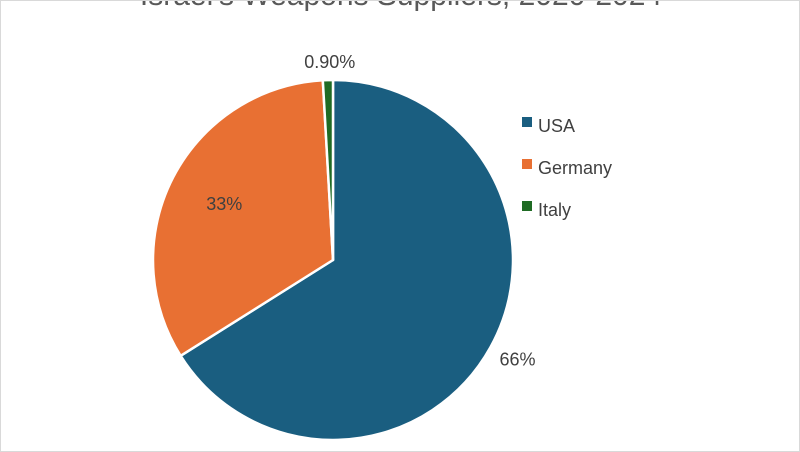  What do you see at coordinates (527, 122) in the screenshot?
I see `legend-swatch-usa` at bounding box center [527, 122].